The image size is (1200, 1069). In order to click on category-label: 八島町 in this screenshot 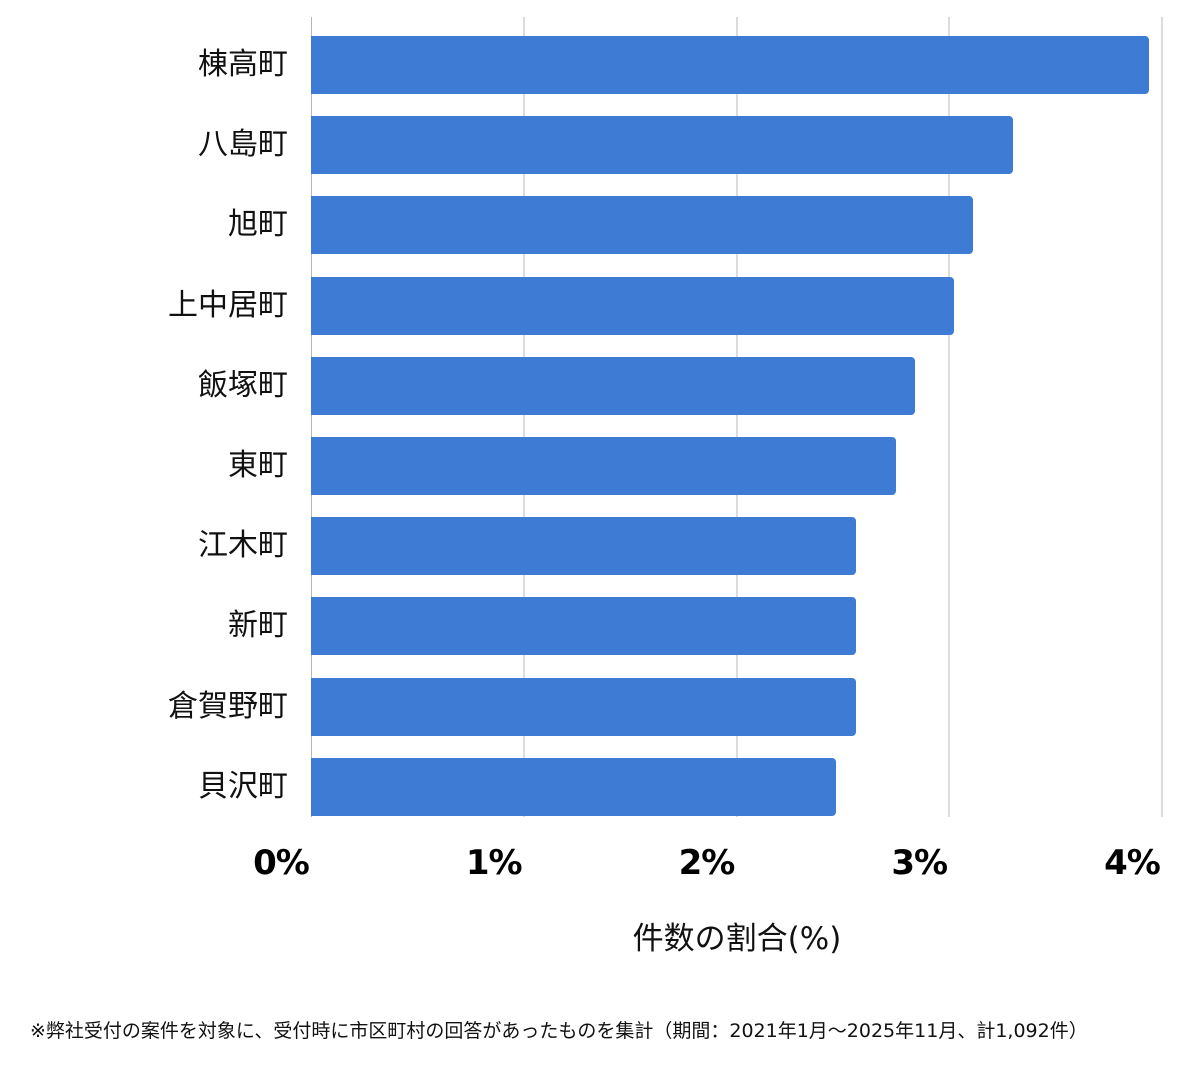, I will do `click(243, 145)`.